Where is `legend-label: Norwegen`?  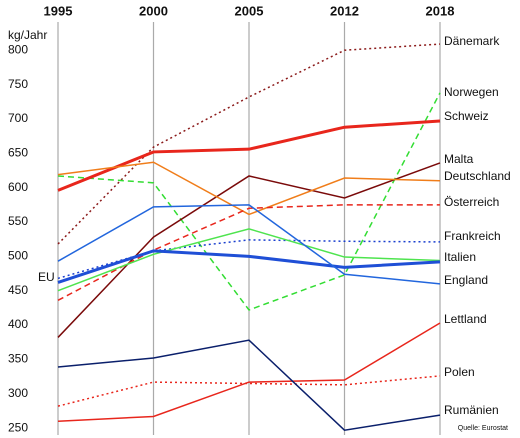
legend-label: Norwegen is located at coordinates (471, 92).